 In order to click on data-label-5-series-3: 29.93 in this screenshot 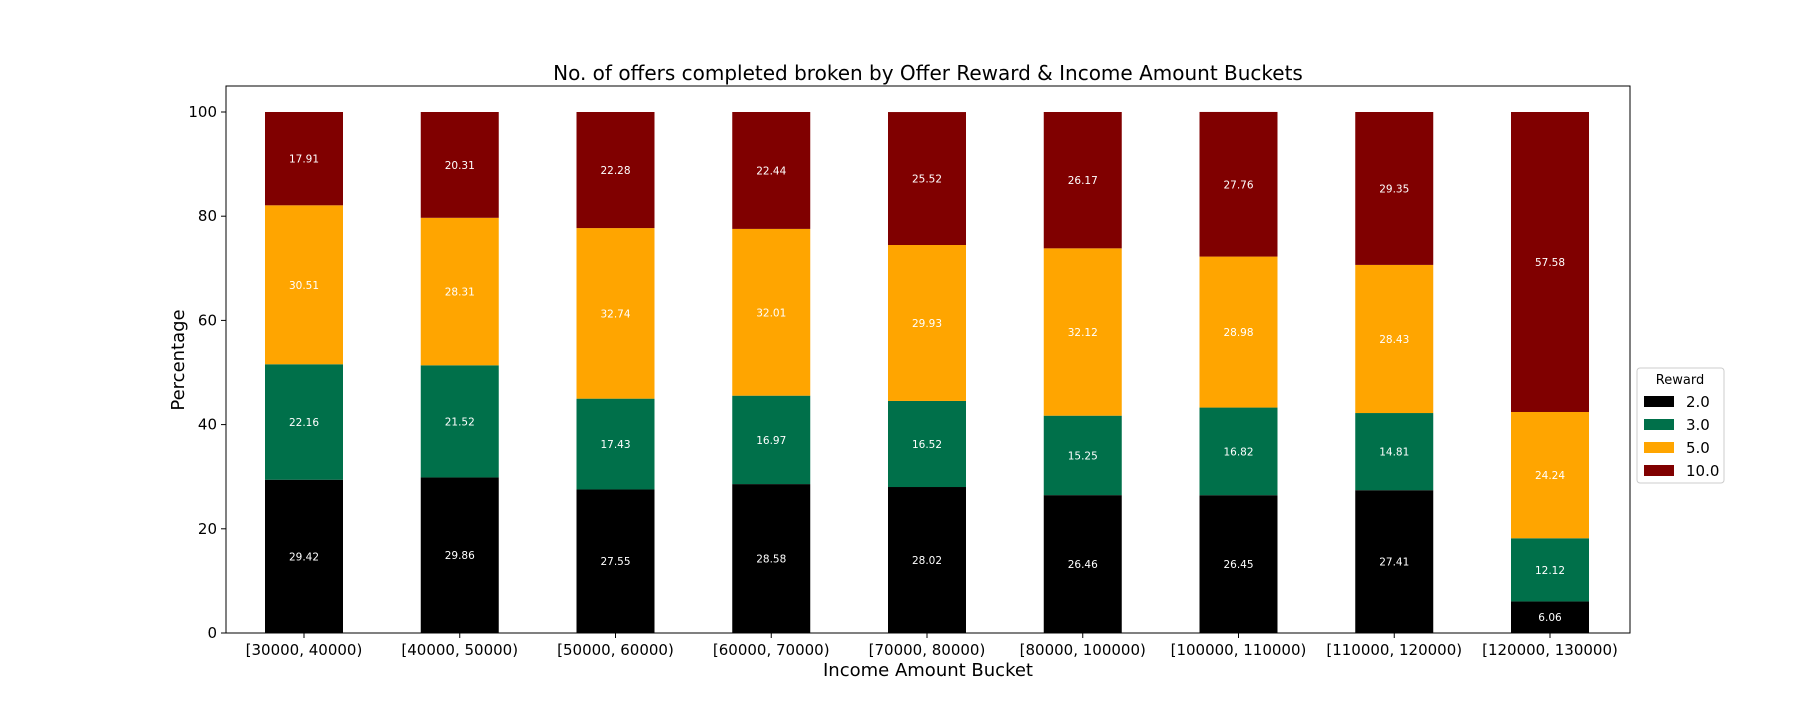, I will do `click(927, 324)`.